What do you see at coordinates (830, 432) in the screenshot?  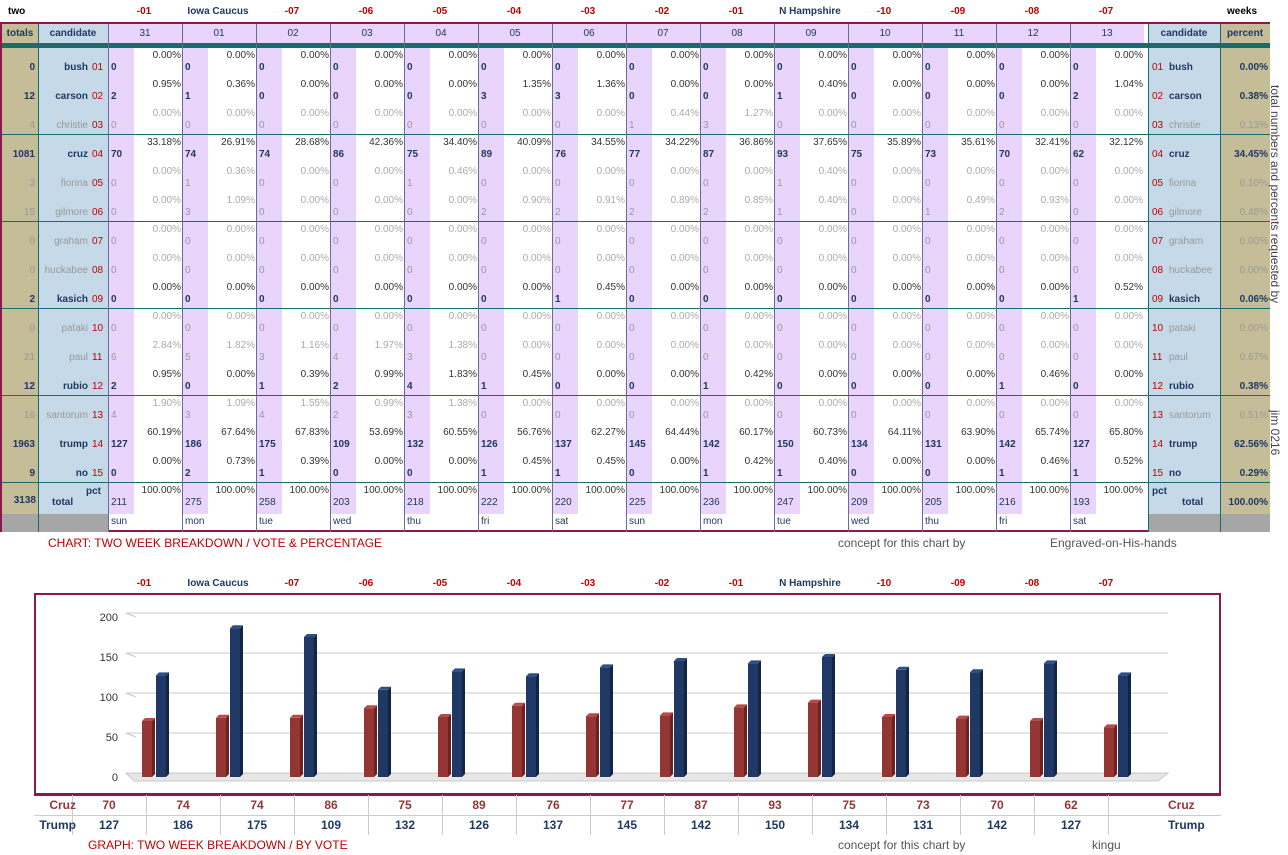 I see `day-percent: 60.73%` at bounding box center [830, 432].